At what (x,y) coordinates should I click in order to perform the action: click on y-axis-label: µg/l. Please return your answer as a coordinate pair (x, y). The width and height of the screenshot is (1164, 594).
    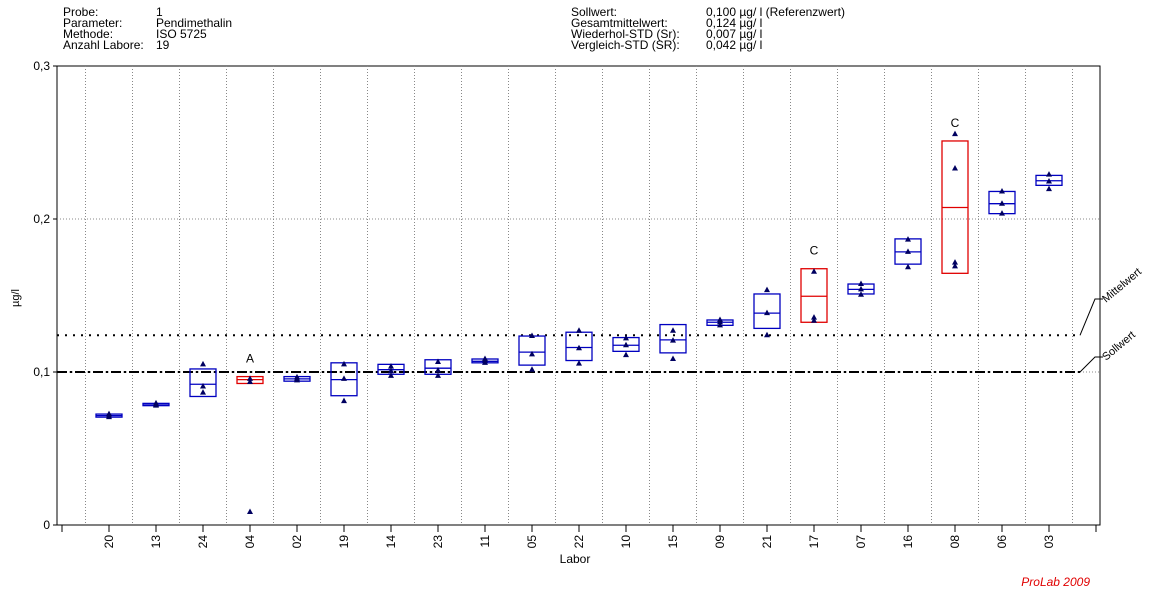
    Looking at the image, I should click on (16, 298).